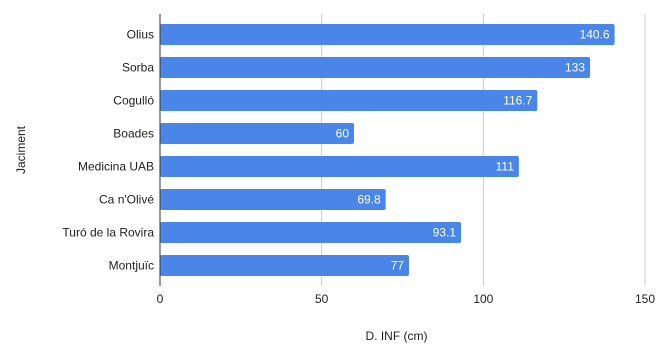  What do you see at coordinates (445, 233) in the screenshot?
I see `value-label-6: 93.1` at bounding box center [445, 233].